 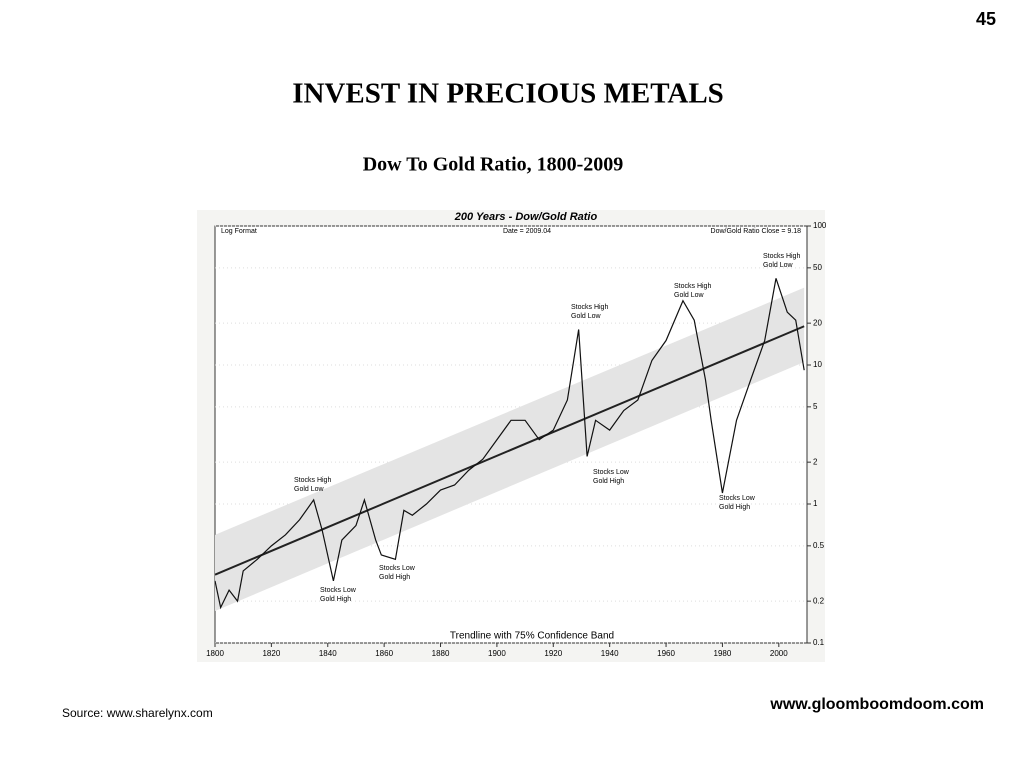 What do you see at coordinates (815, 406) in the screenshot?
I see `y-tick-label: 5` at bounding box center [815, 406].